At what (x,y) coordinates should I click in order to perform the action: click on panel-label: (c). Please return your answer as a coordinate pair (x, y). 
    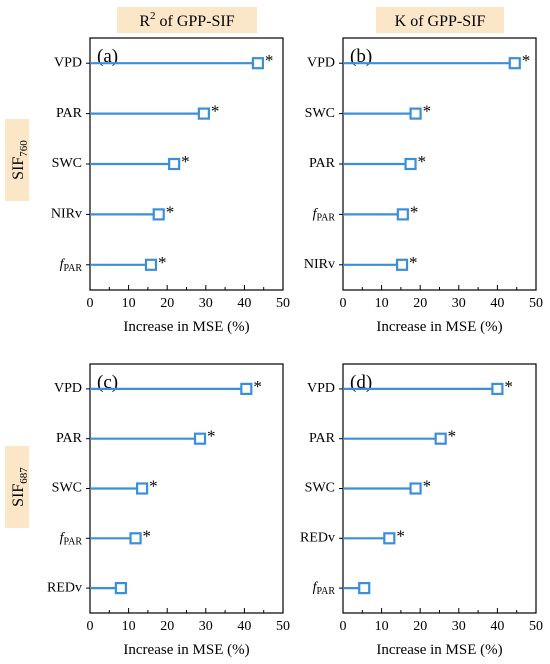
    Looking at the image, I should click on (107, 382).